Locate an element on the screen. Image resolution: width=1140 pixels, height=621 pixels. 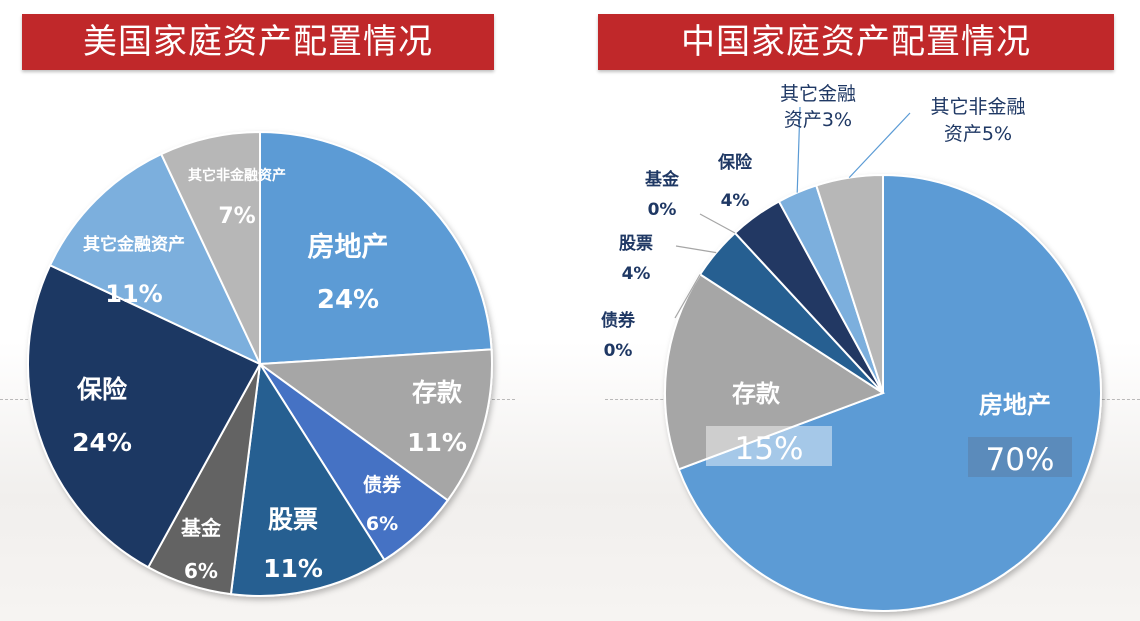
us-value-stocks: 11% is located at coordinates (293, 568).